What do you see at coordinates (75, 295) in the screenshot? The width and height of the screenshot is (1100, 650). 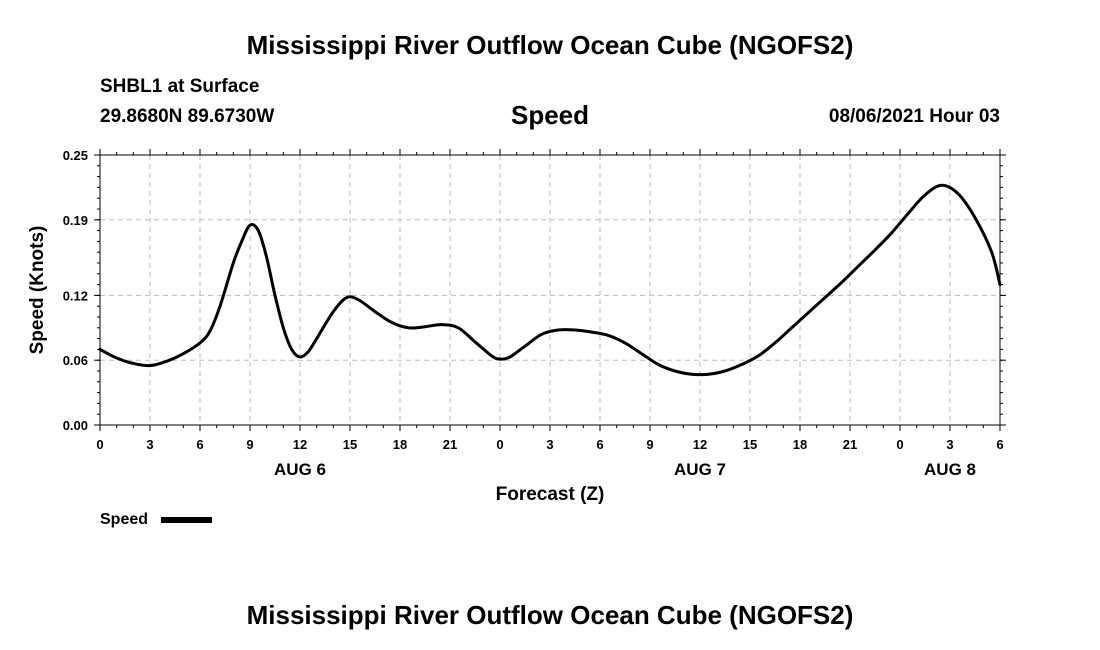 I see `y-tick-label: 0.12` at bounding box center [75, 295].